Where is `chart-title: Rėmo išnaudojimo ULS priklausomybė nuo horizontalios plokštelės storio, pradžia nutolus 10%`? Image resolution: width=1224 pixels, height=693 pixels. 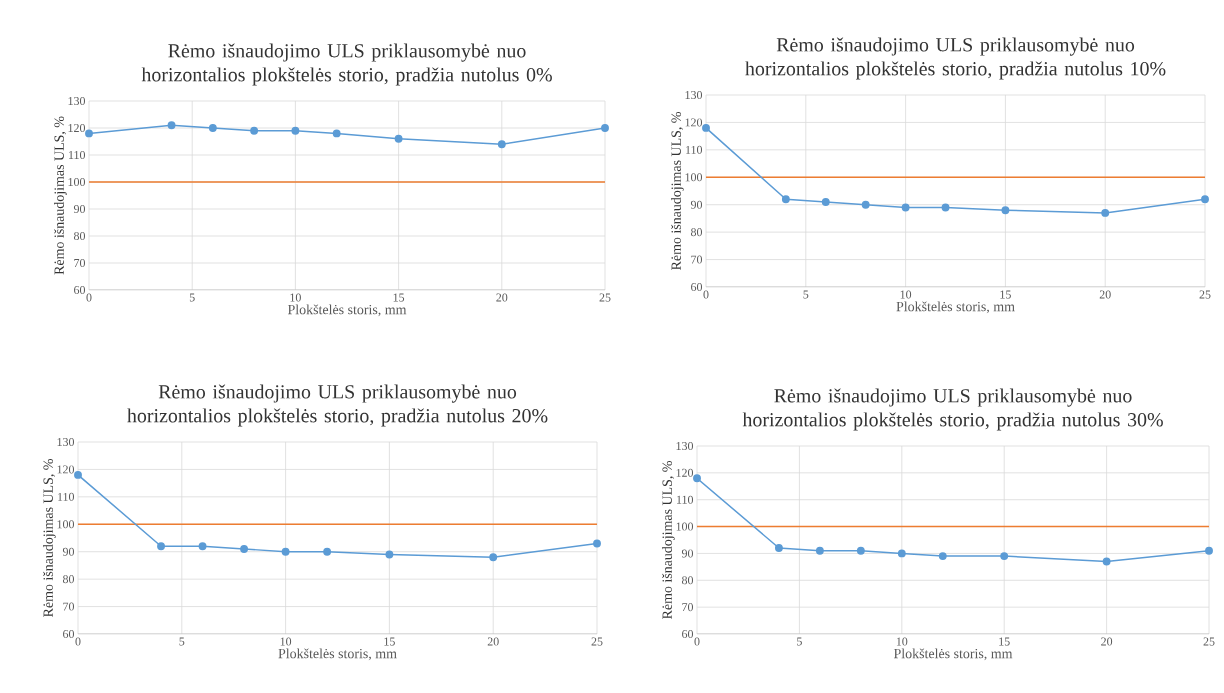 chart-title: Rėmo išnaudojimo ULS priklausomybė nuo horizontalios plokštelės storio, pradžia nutolus 10% is located at coordinates (955, 58).